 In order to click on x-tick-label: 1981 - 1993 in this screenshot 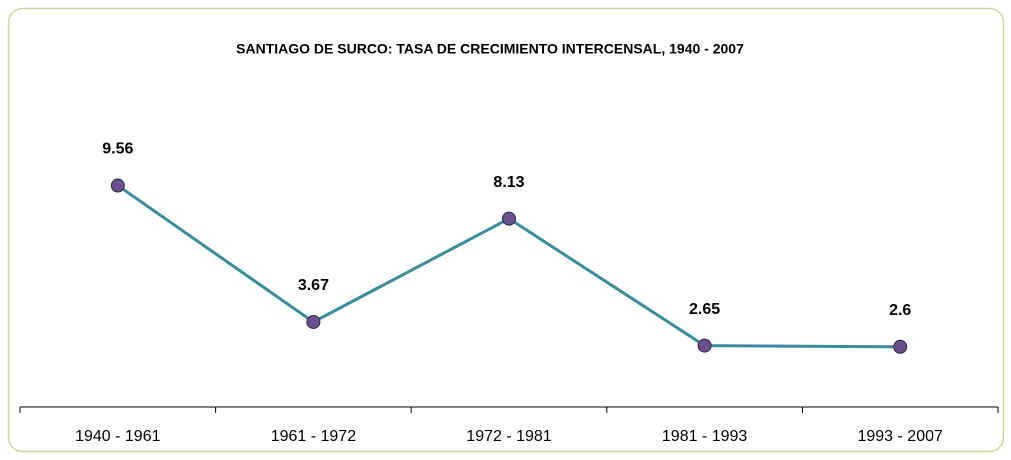, I will do `click(705, 436)`.